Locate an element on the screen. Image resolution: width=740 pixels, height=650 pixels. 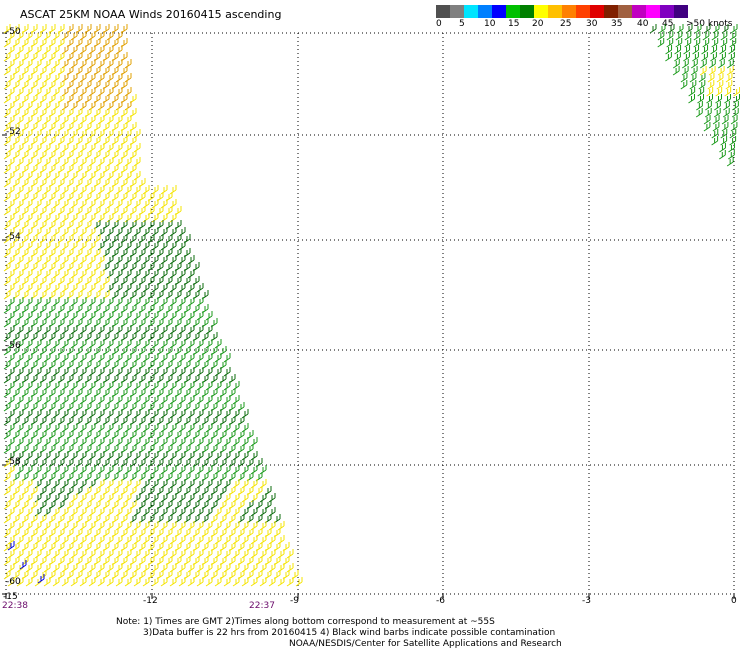
legend-label: 0 is located at coordinates (439, 24).